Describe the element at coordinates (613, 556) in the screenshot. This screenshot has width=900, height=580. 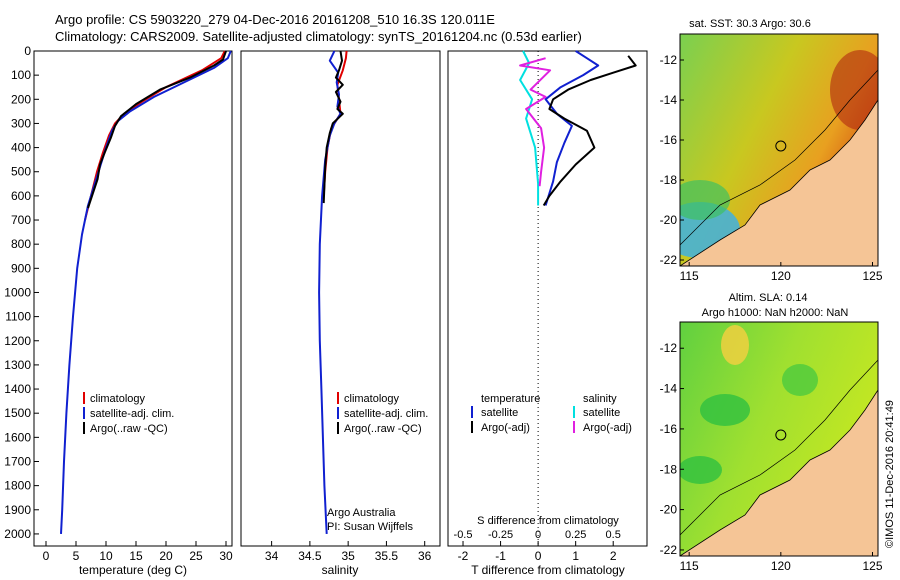
I see `x-tick-label: 2` at that location.